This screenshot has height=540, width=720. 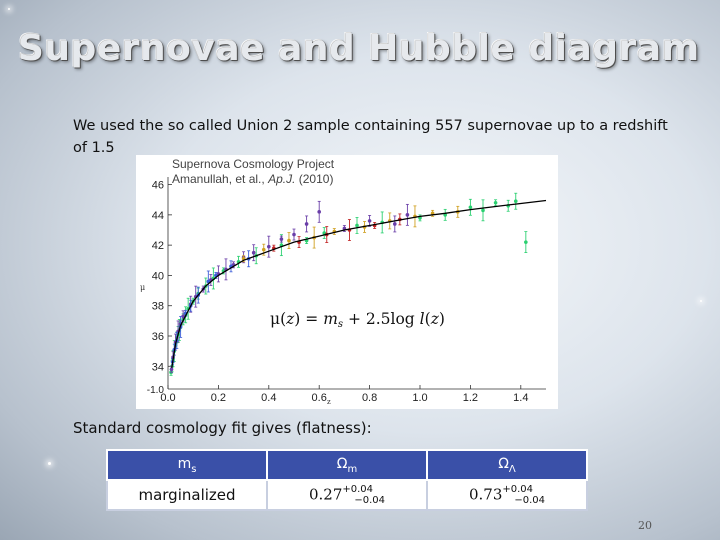 I want to click on x-tick-label: 0.4, so click(x=268, y=398).